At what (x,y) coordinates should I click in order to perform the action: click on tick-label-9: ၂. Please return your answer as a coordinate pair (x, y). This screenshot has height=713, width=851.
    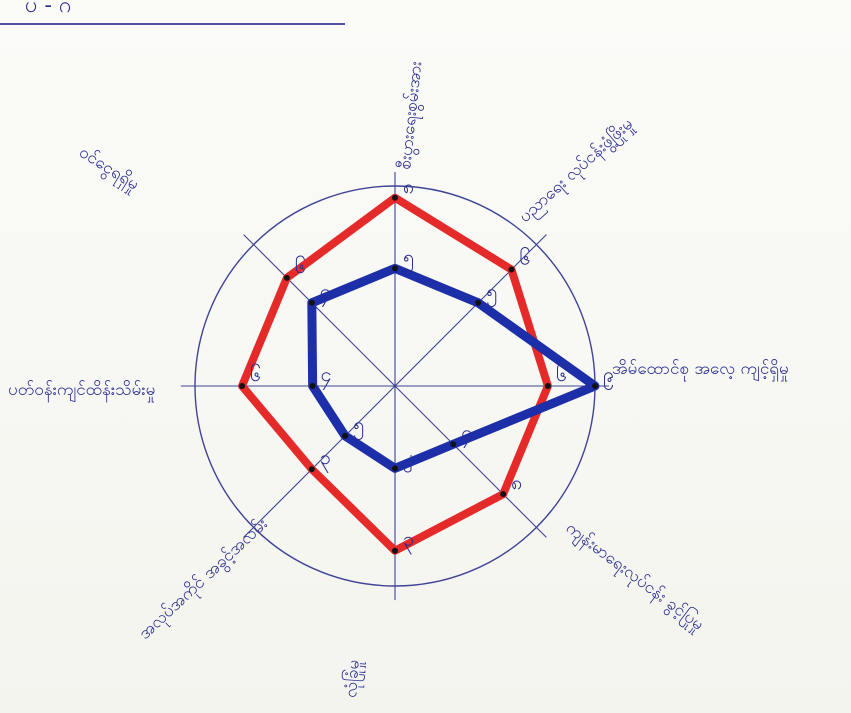
    Looking at the image, I should click on (408, 458).